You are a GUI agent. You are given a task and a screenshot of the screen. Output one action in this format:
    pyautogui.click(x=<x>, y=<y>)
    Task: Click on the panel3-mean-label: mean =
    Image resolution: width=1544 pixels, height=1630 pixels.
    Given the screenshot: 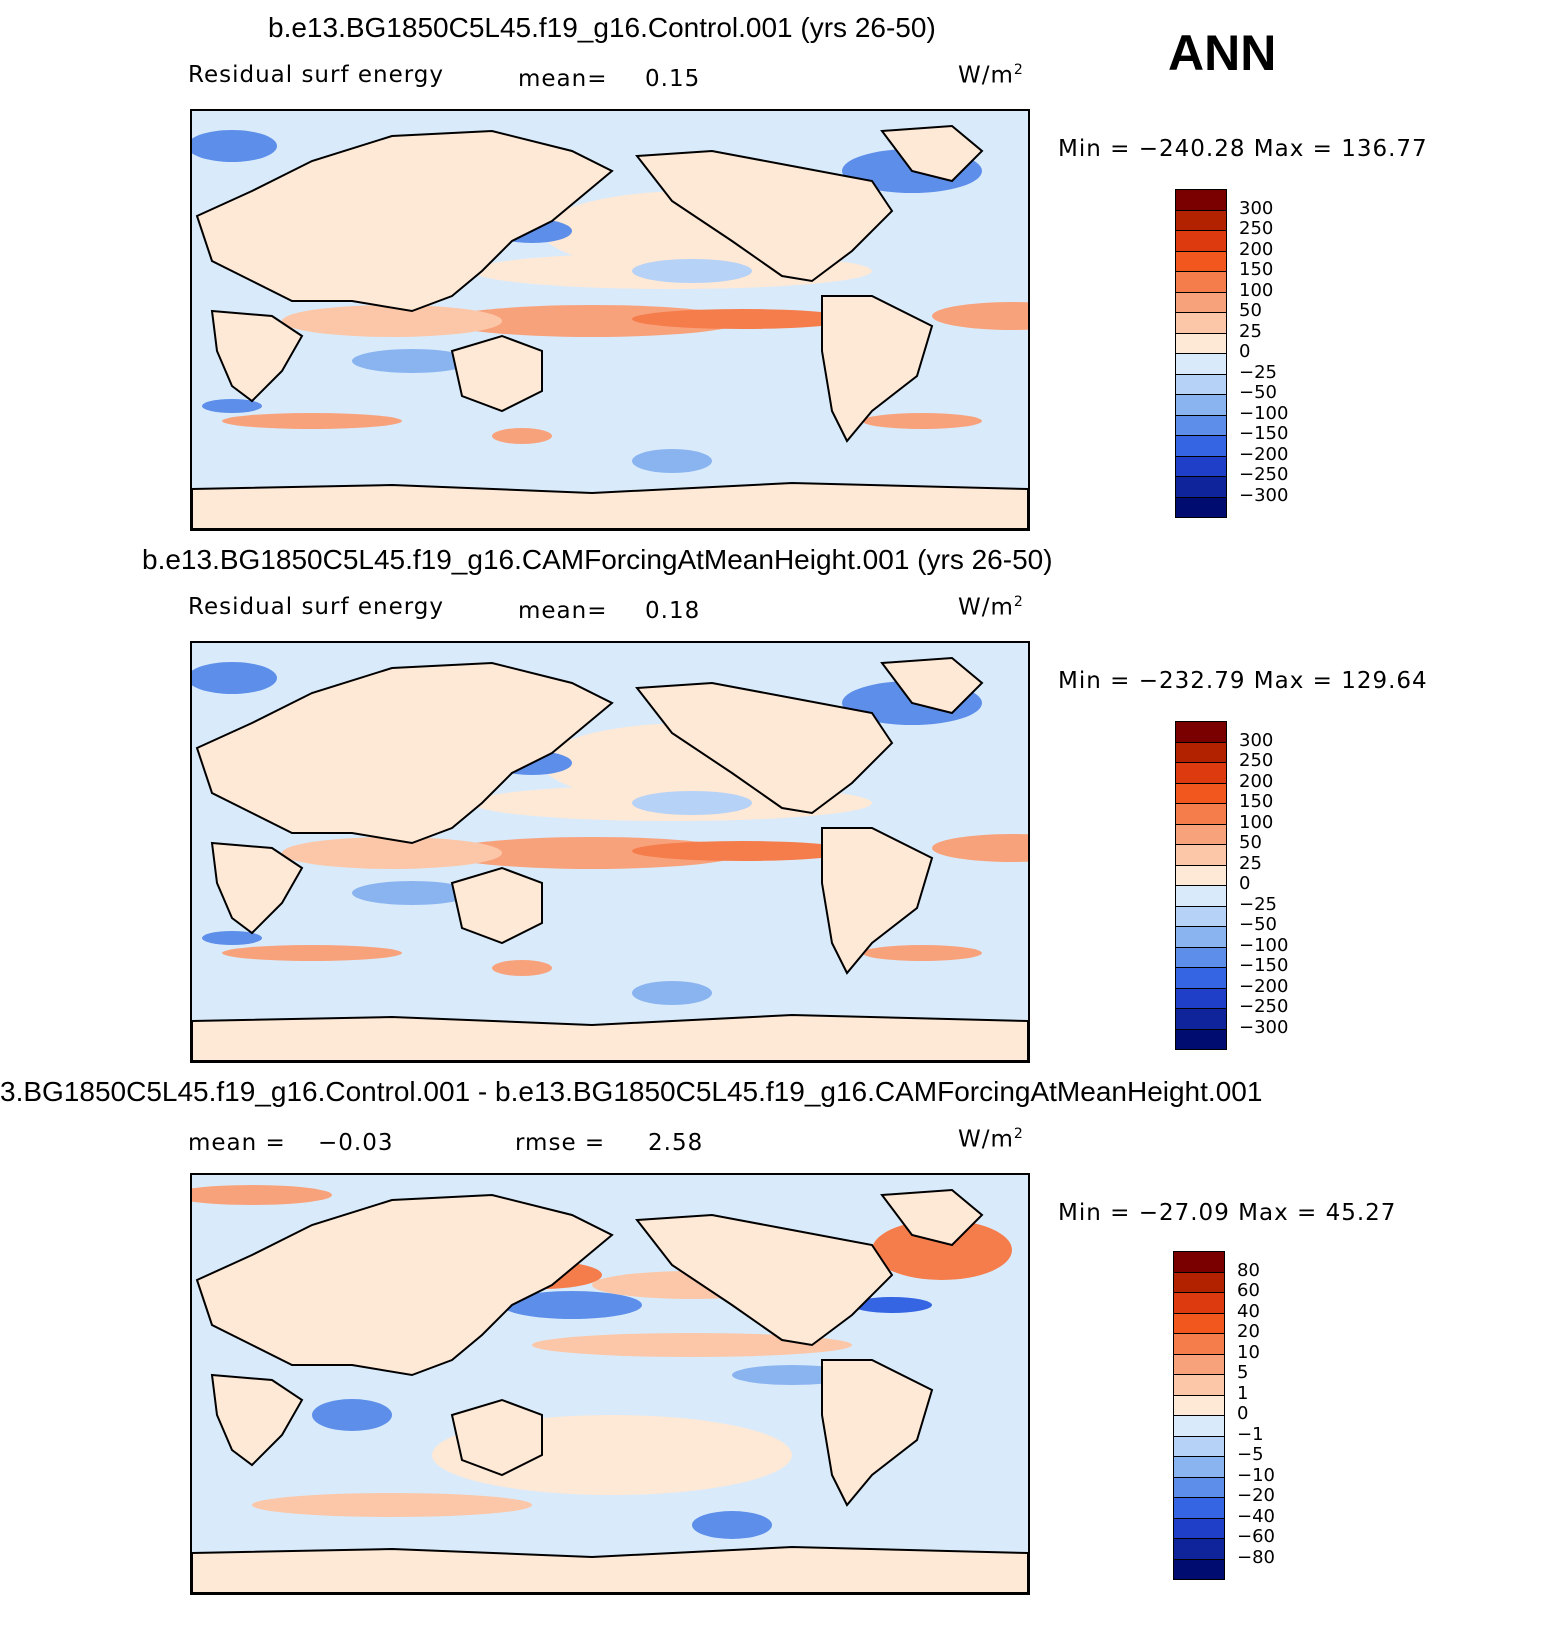 What is the action you would take?
    pyautogui.click(x=237, y=1143)
    